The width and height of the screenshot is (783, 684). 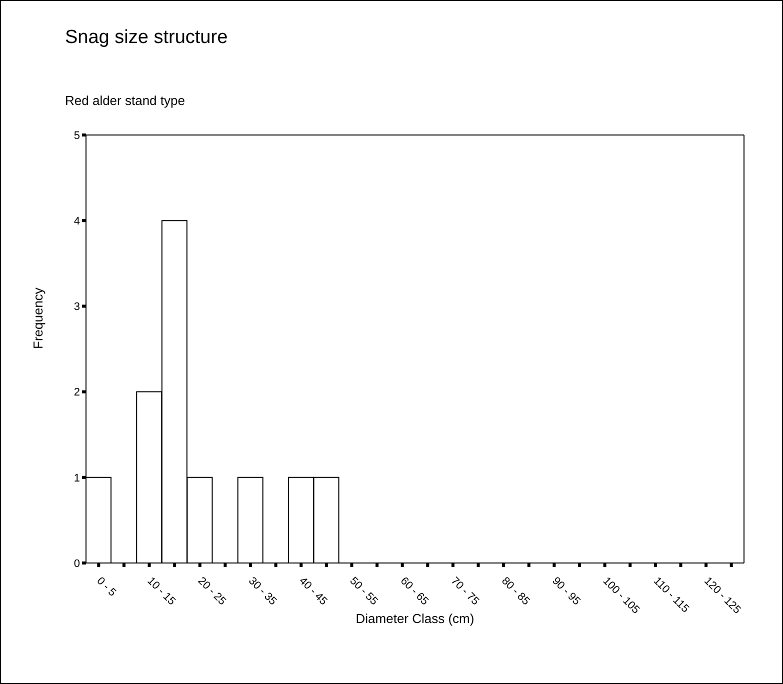 I want to click on y-axis-title: Frequency, so click(x=38, y=318).